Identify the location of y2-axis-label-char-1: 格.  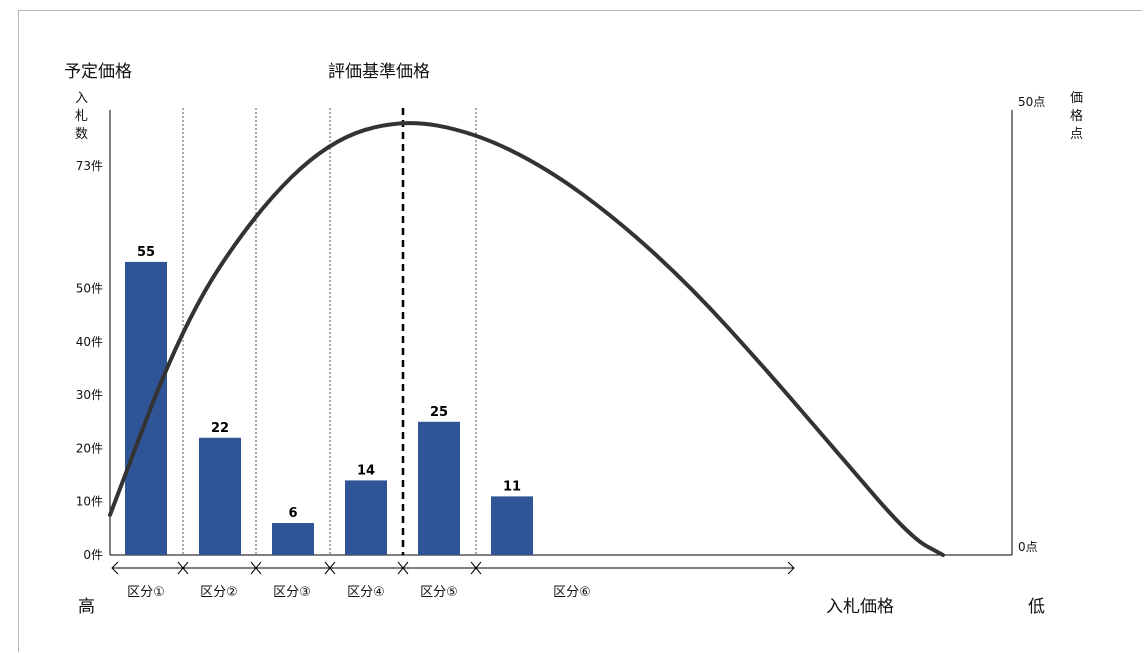
(1076, 116).